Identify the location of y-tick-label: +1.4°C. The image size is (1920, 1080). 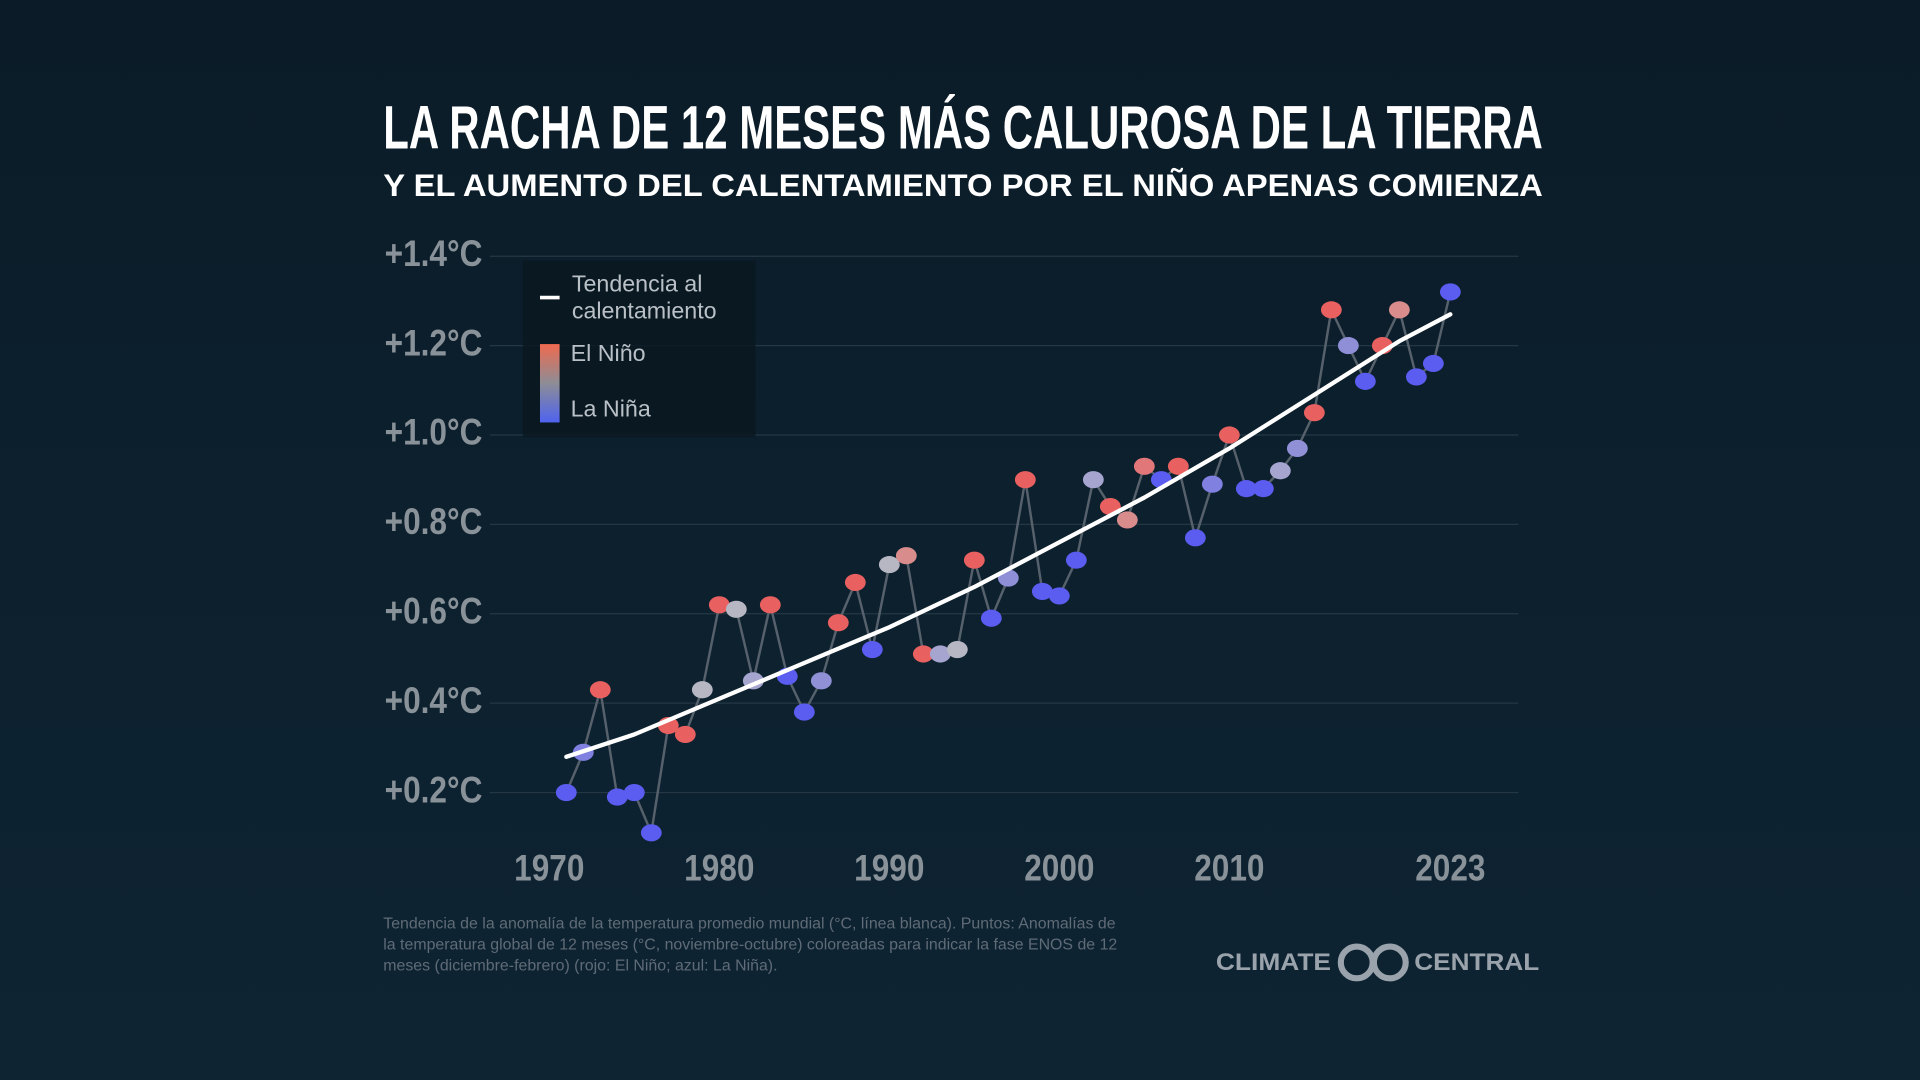
(434, 254).